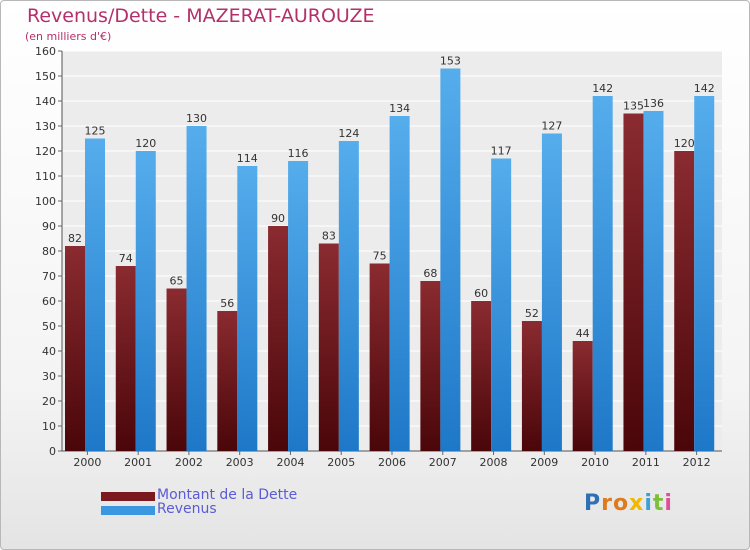 This screenshot has height=550, width=750. What do you see at coordinates (450, 61) in the screenshot?
I see `data-label-revenus: 153` at bounding box center [450, 61].